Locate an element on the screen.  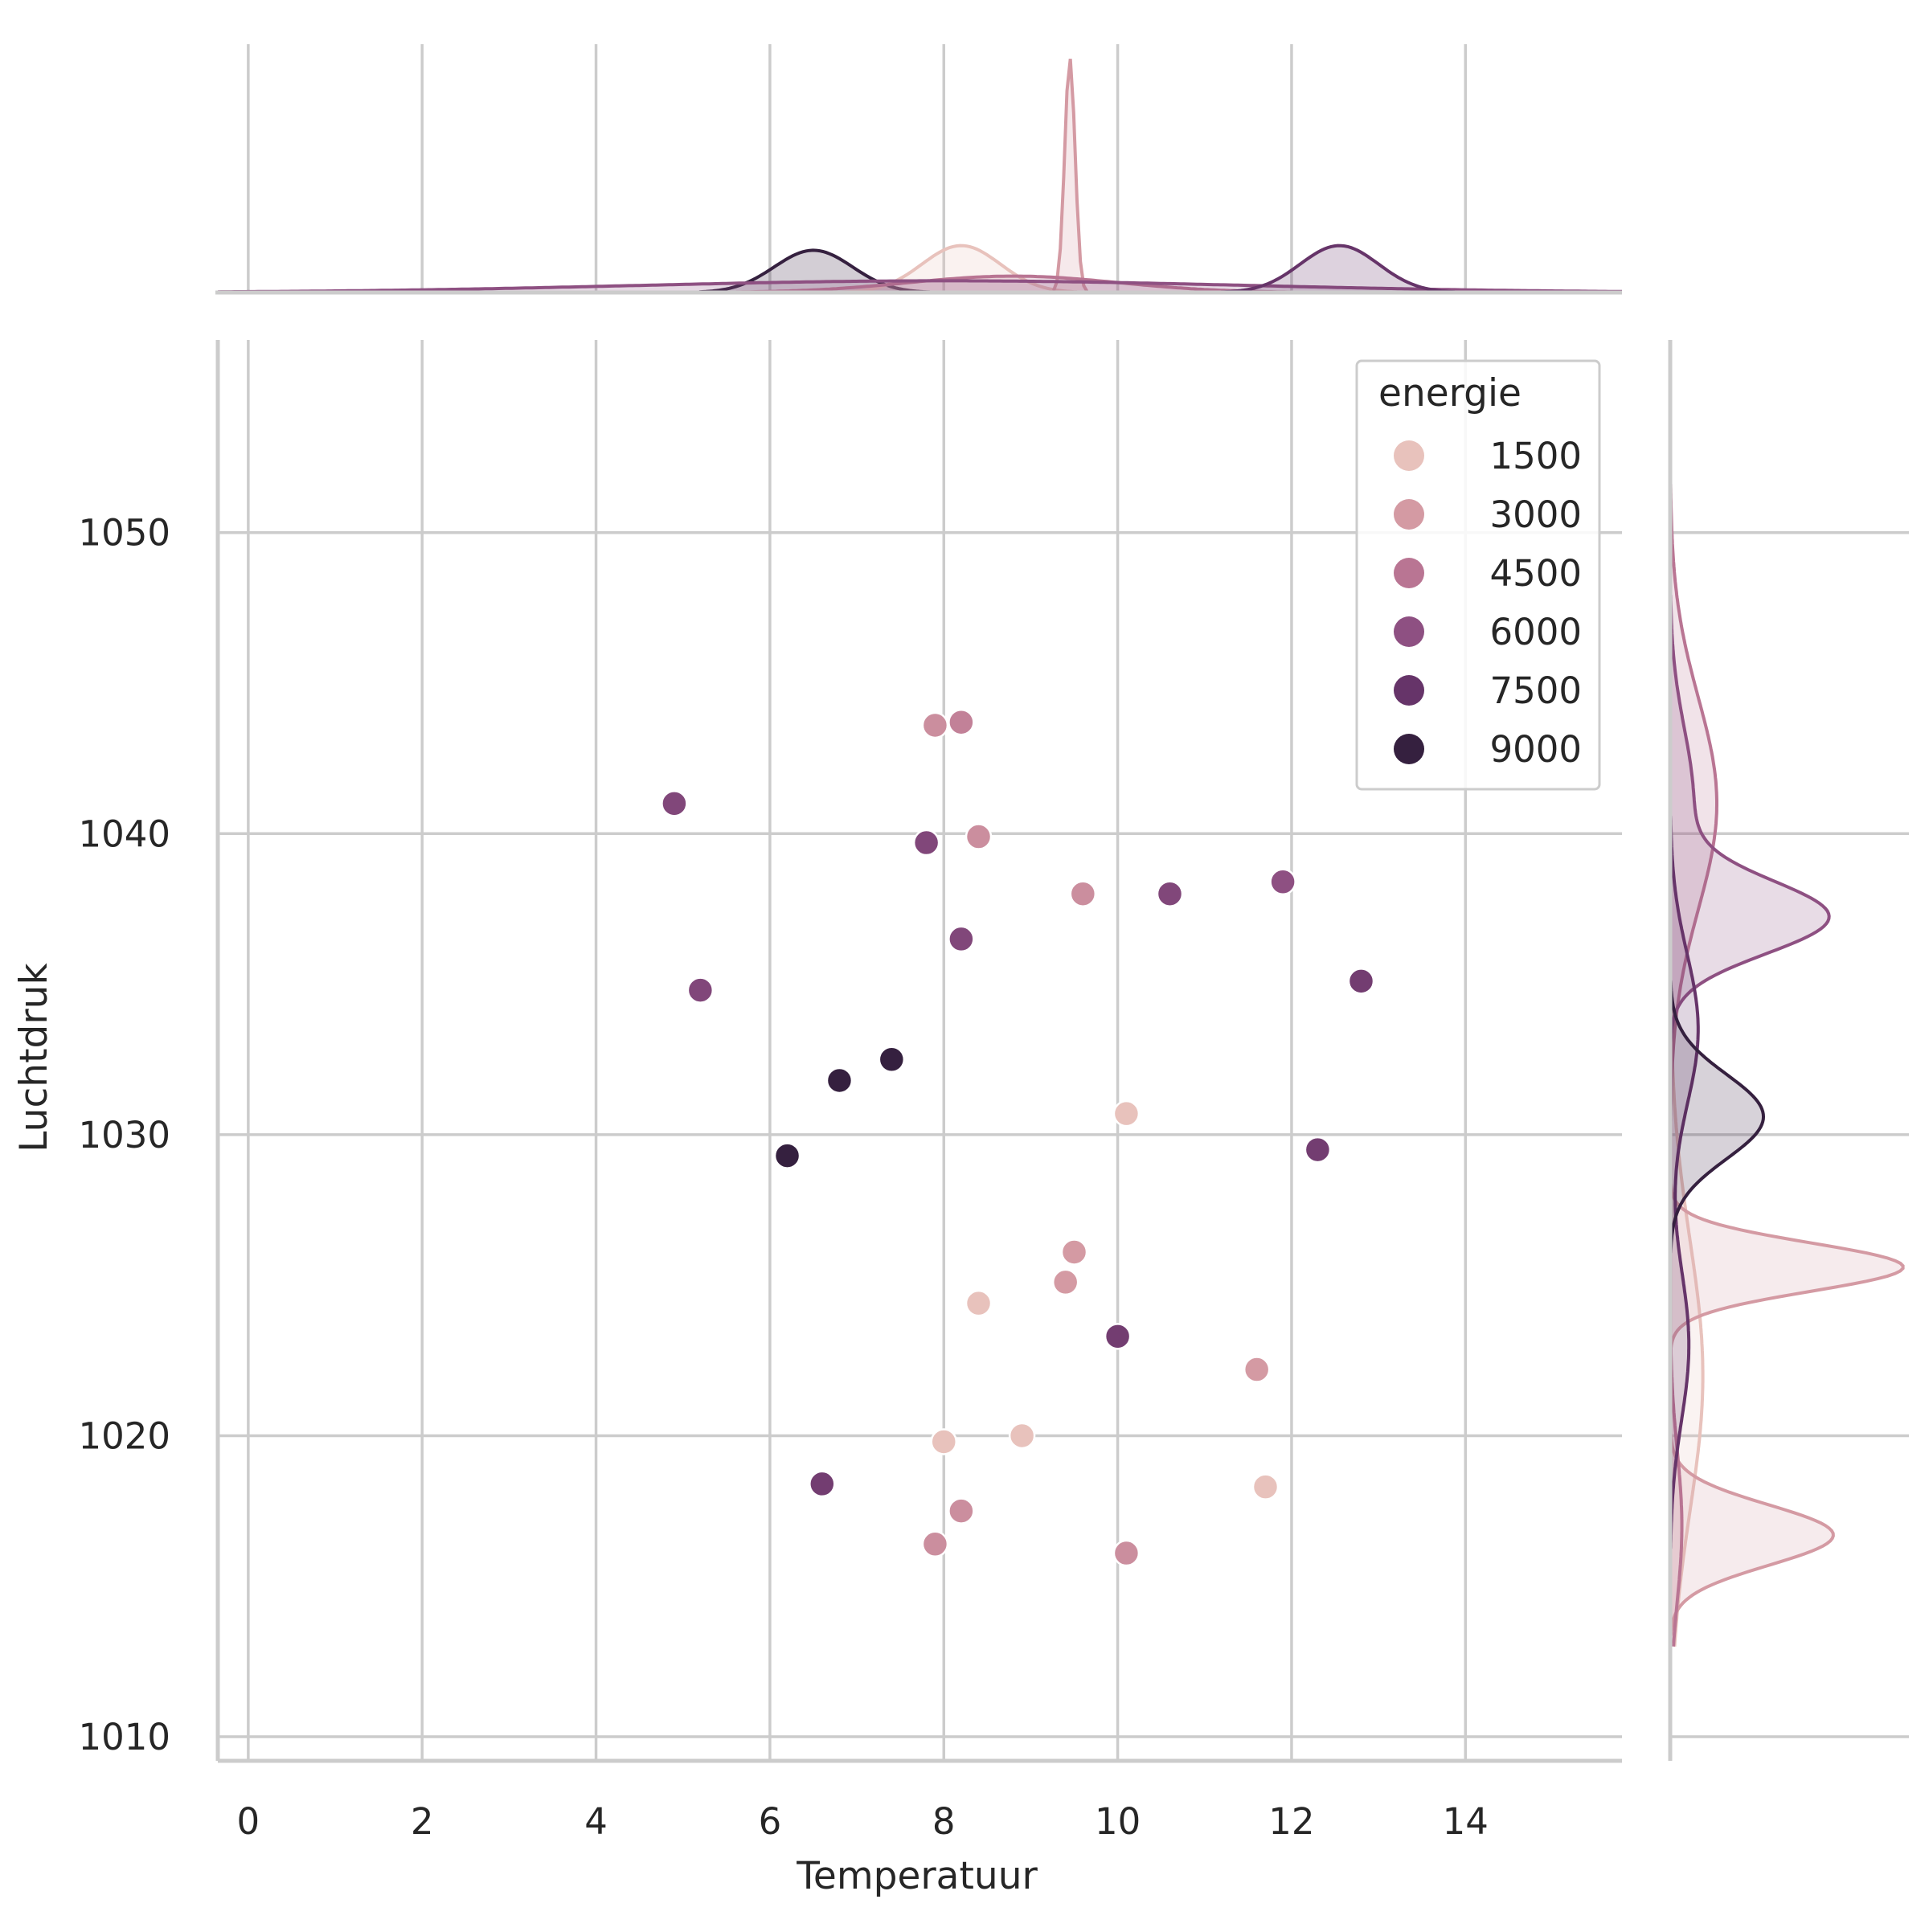
y-tick-label: 1040 is located at coordinates (124, 834).